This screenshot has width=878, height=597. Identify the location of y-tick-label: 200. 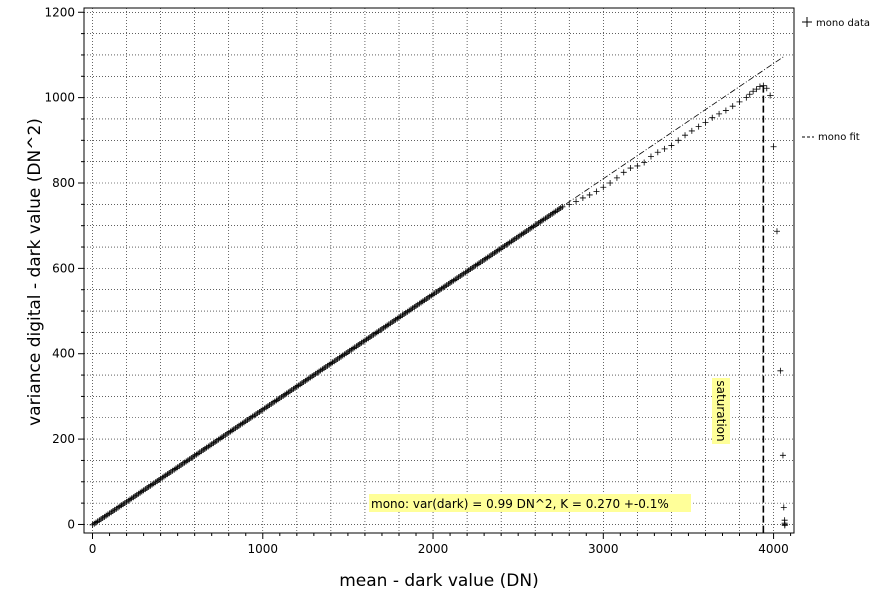
(63, 439).